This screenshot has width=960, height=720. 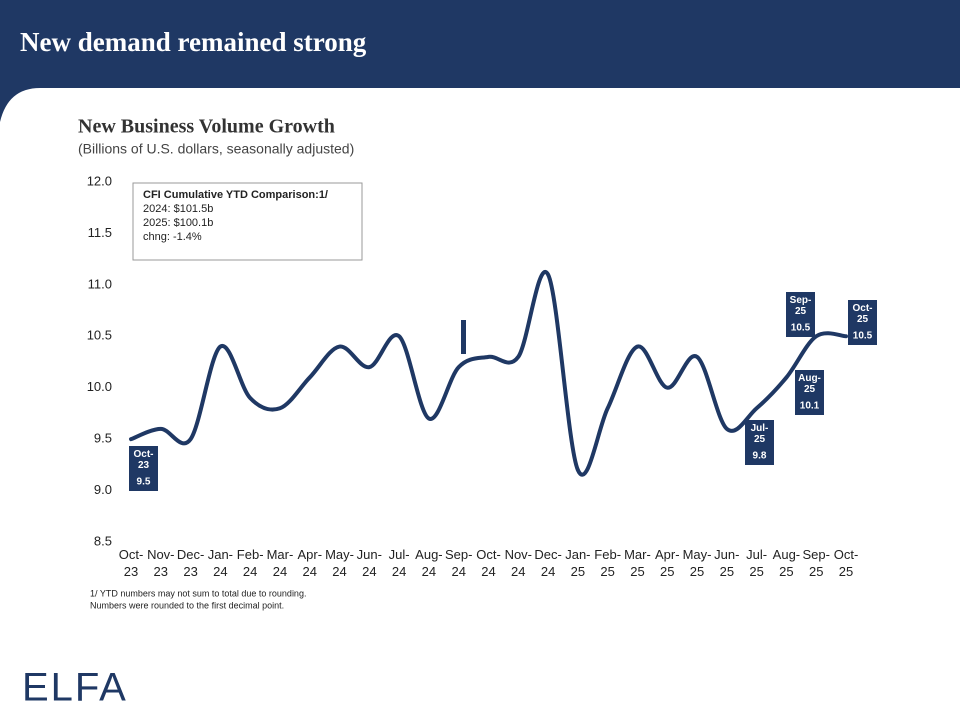 What do you see at coordinates (103, 438) in the screenshot?
I see `y-tick-label: 9.5` at bounding box center [103, 438].